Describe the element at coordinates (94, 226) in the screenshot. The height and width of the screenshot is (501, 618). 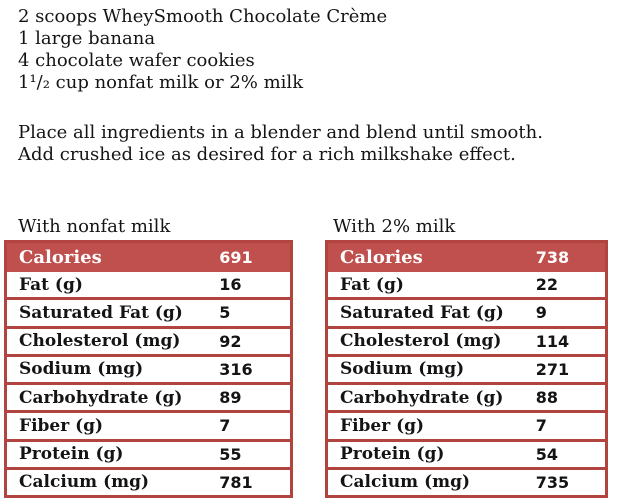
I see `table-caption-nonfat: With nonfat milk` at that location.